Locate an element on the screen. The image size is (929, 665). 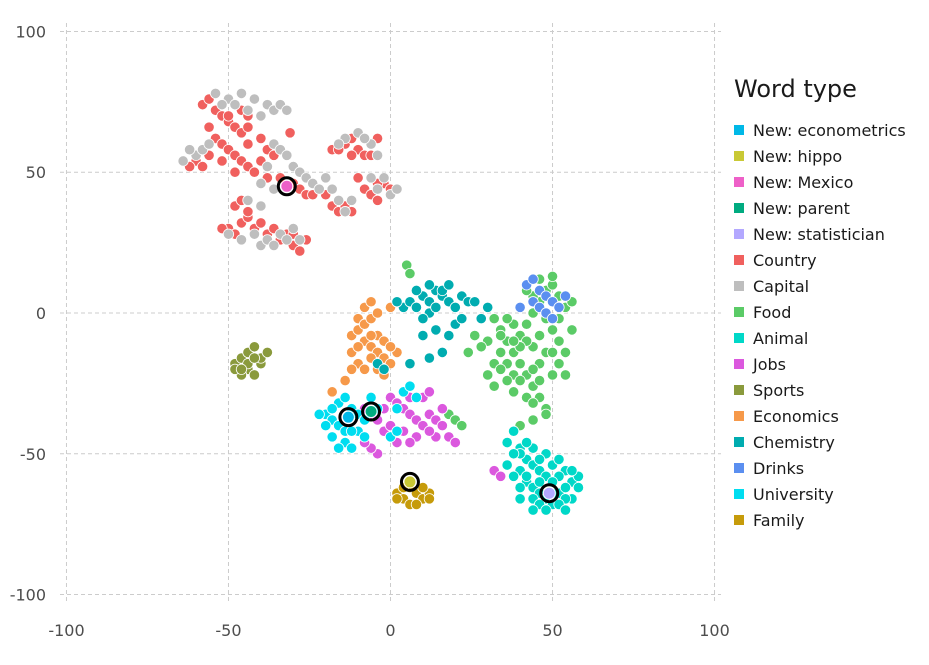
legend-label: New: Mexico is located at coordinates (803, 182).